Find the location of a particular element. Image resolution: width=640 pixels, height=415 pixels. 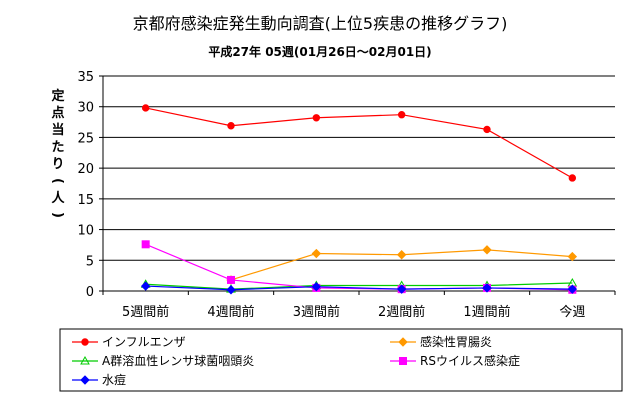

legend-label: 水痘 is located at coordinates (114, 379).